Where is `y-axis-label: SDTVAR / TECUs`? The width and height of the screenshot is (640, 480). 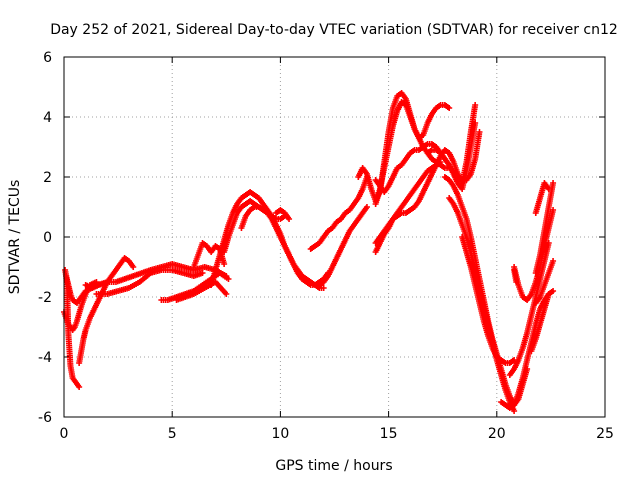
y-axis-label: SDTVAR / TECUs is located at coordinates (15, 237).